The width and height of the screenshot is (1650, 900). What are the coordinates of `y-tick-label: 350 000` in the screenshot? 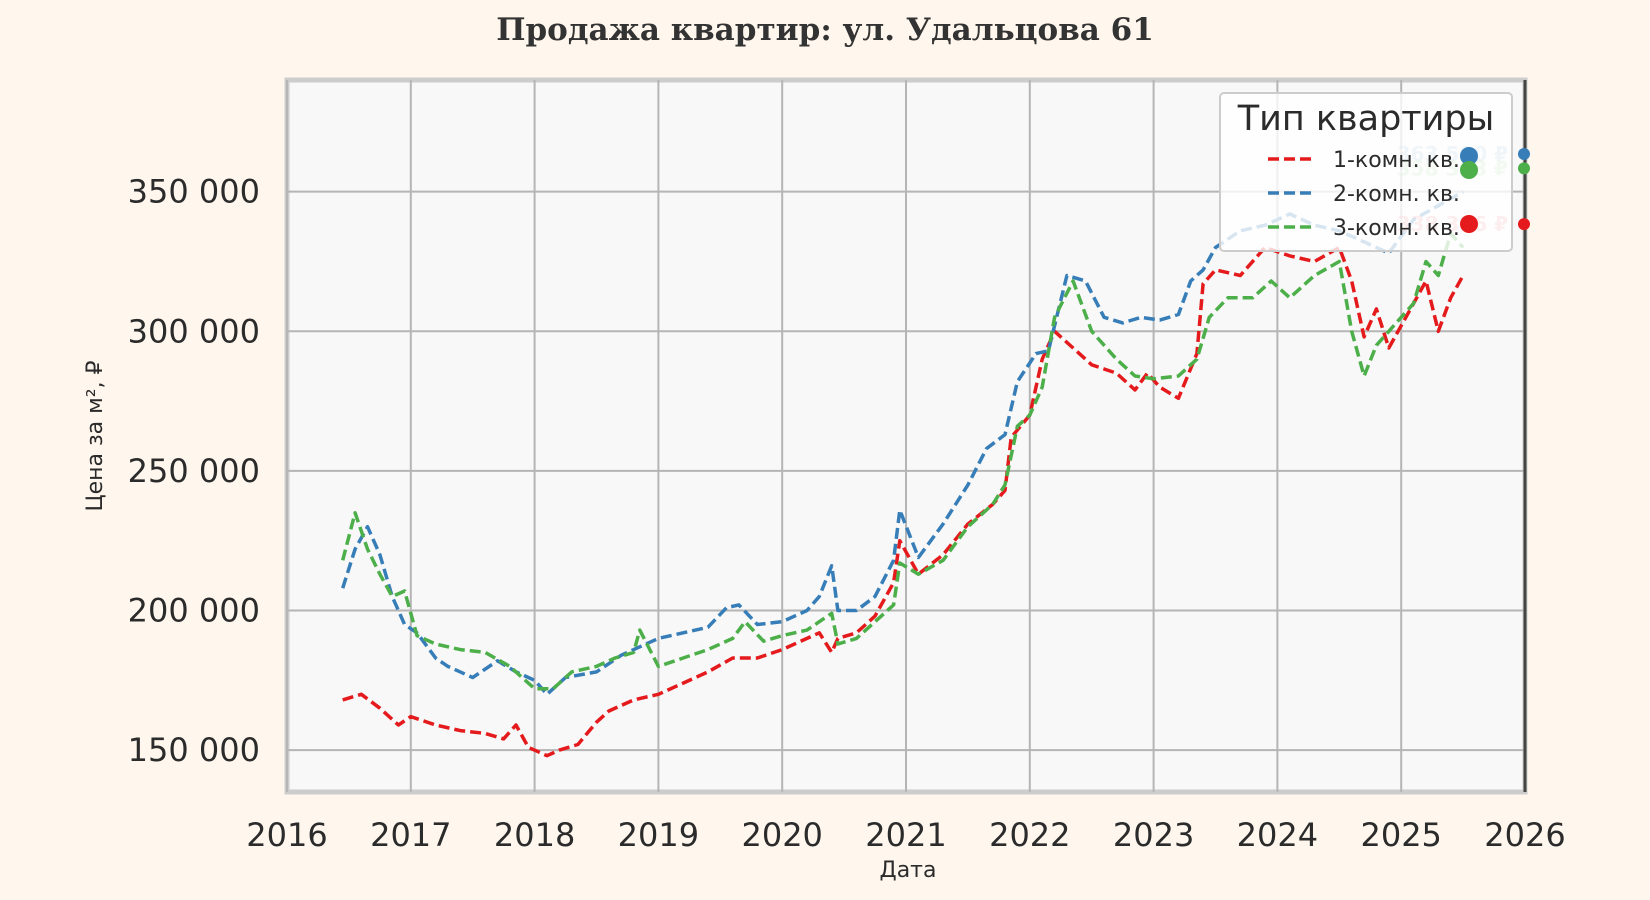 It's located at (194, 192).